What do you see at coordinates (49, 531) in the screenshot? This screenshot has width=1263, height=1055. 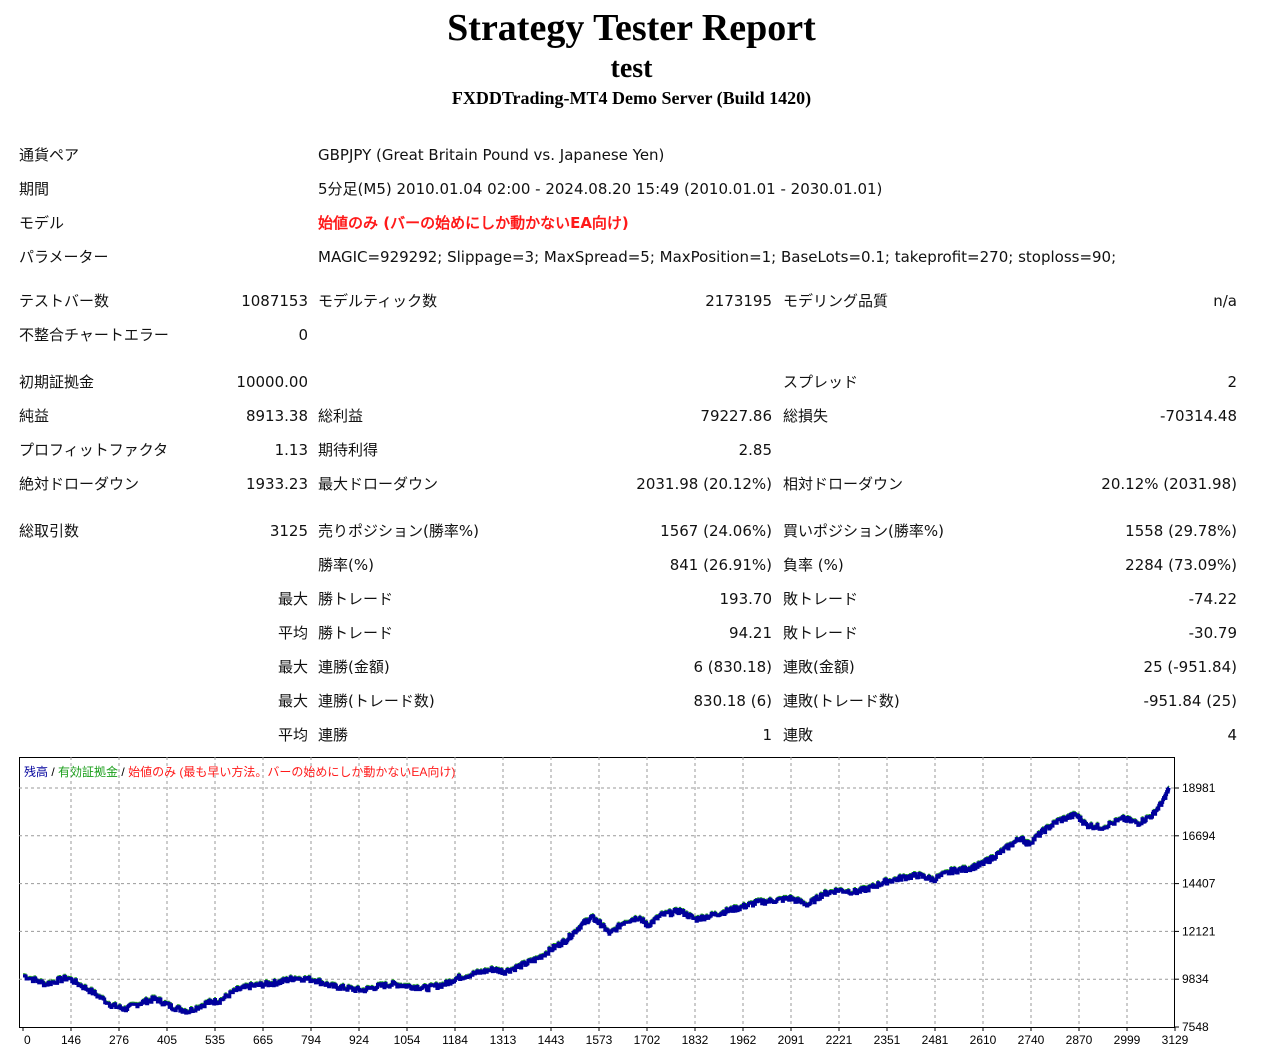 I see `total-trades-label: 総取引数` at bounding box center [49, 531].